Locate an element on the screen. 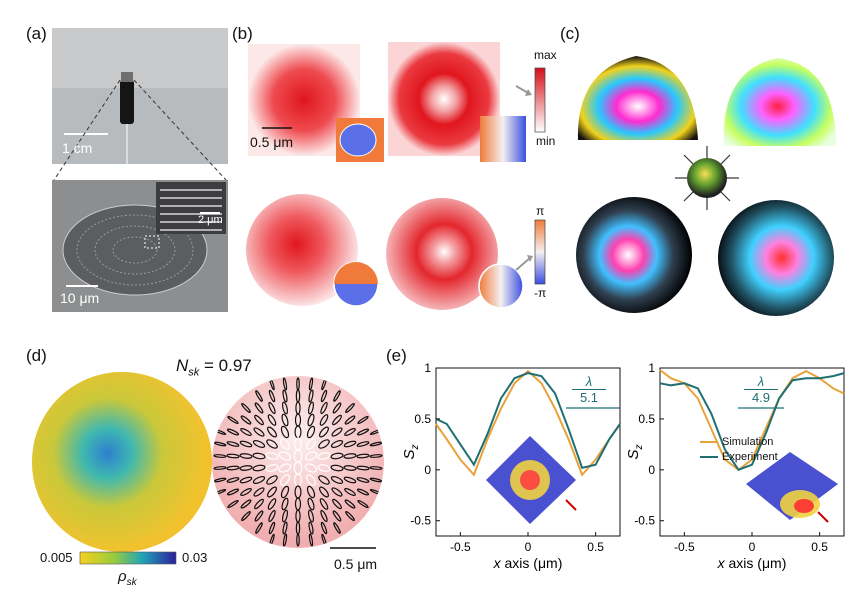  amp-min-label: min is located at coordinates (546, 141).